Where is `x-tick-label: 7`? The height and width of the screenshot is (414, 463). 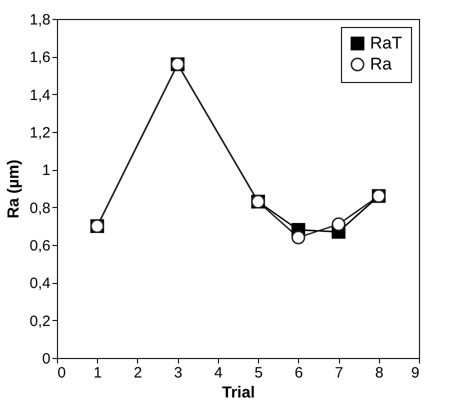 x-tick-label: 7 is located at coordinates (339, 373).